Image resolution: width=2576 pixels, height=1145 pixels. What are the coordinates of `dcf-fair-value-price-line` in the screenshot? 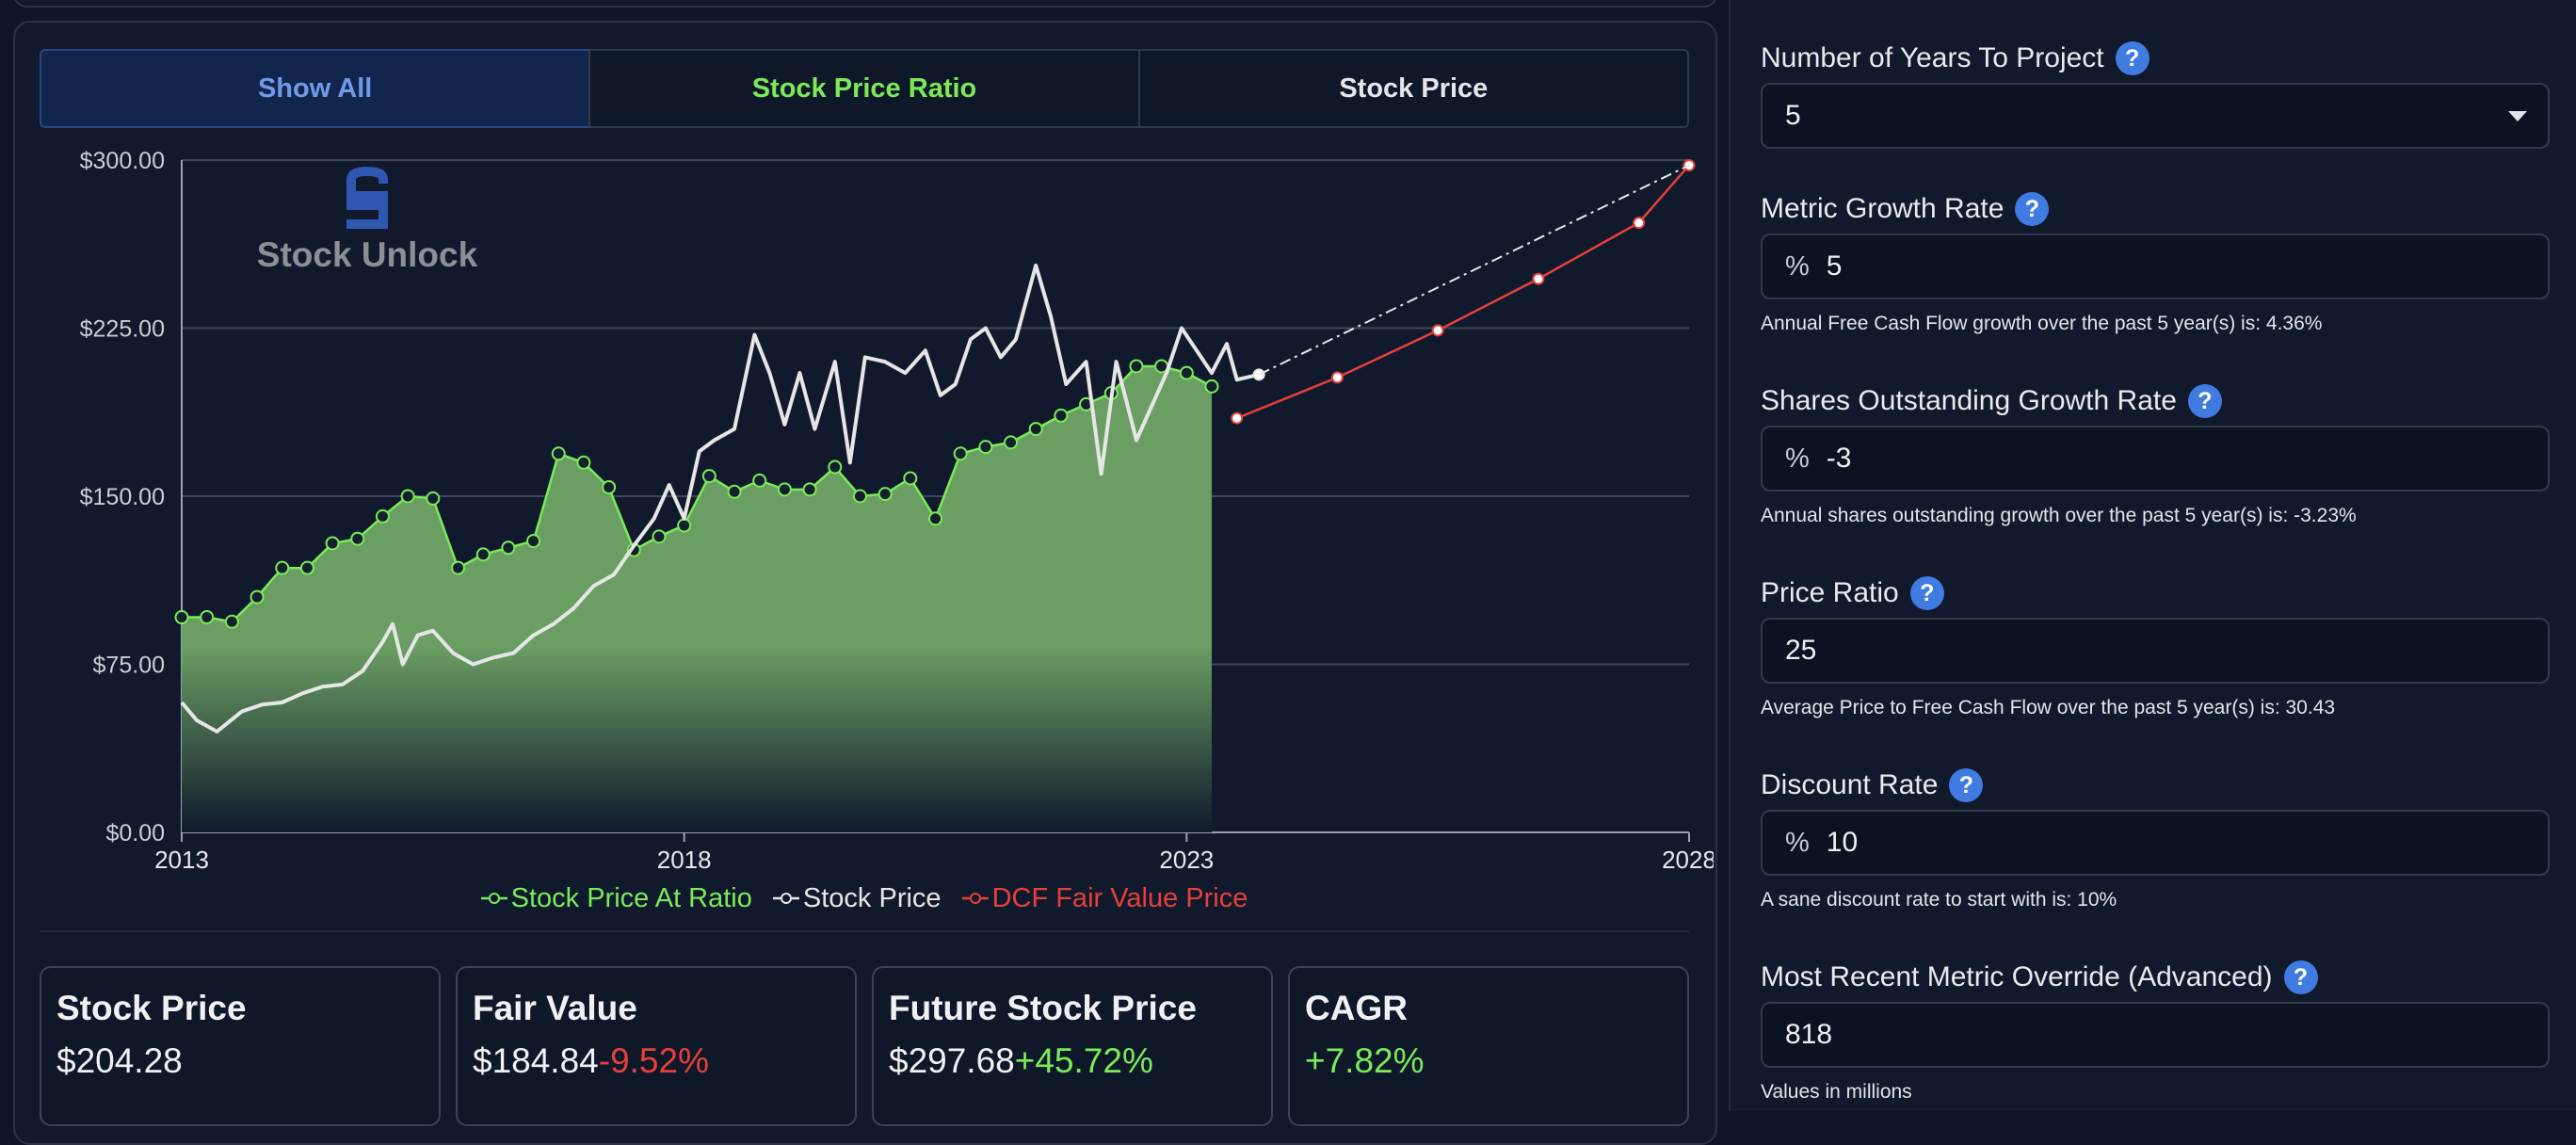 It's located at (1463, 292).